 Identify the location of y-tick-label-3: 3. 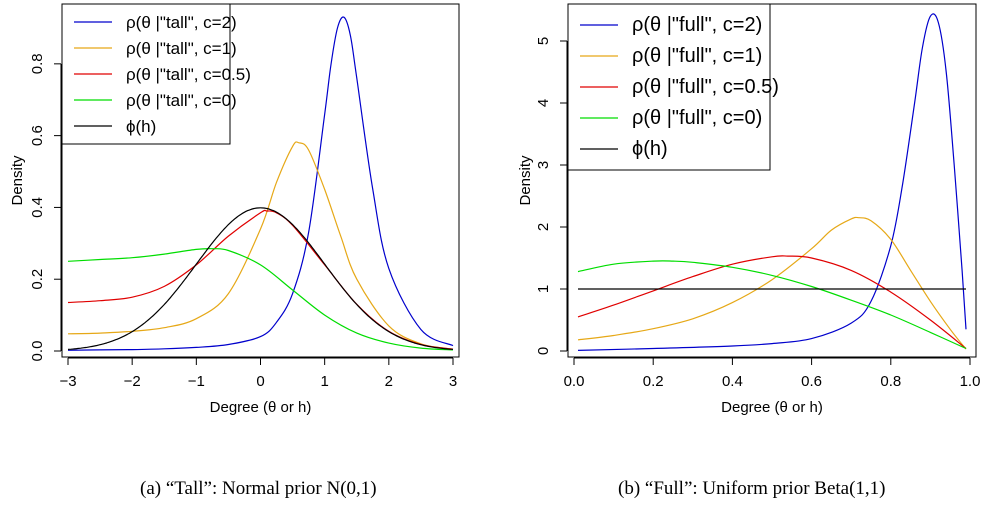
(543, 165).